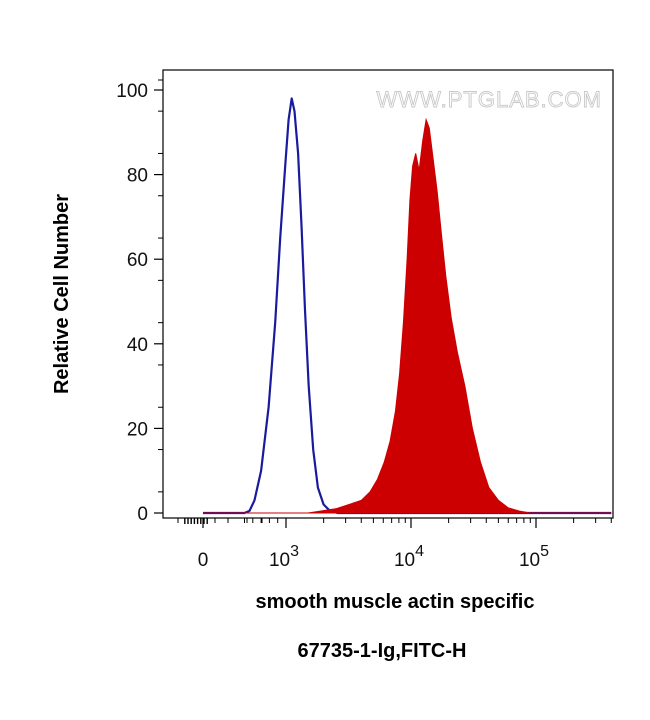  What do you see at coordinates (137, 176) in the screenshot?
I see `y-tick-label: 80` at bounding box center [137, 176].